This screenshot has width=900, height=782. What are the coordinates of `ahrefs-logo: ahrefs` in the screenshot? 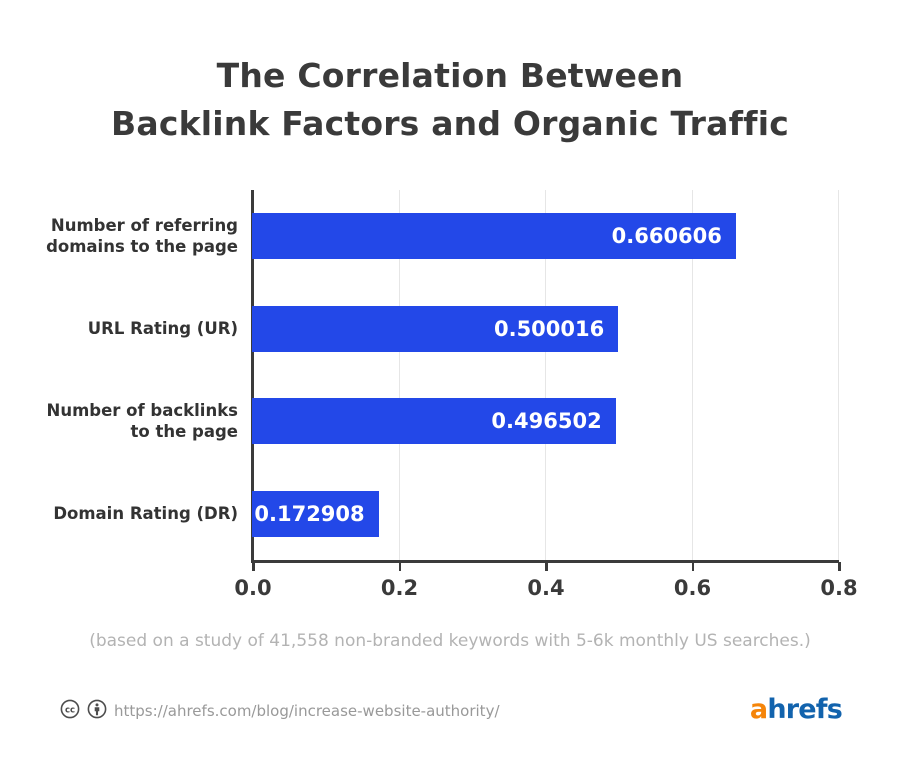 It's located at (796, 709).